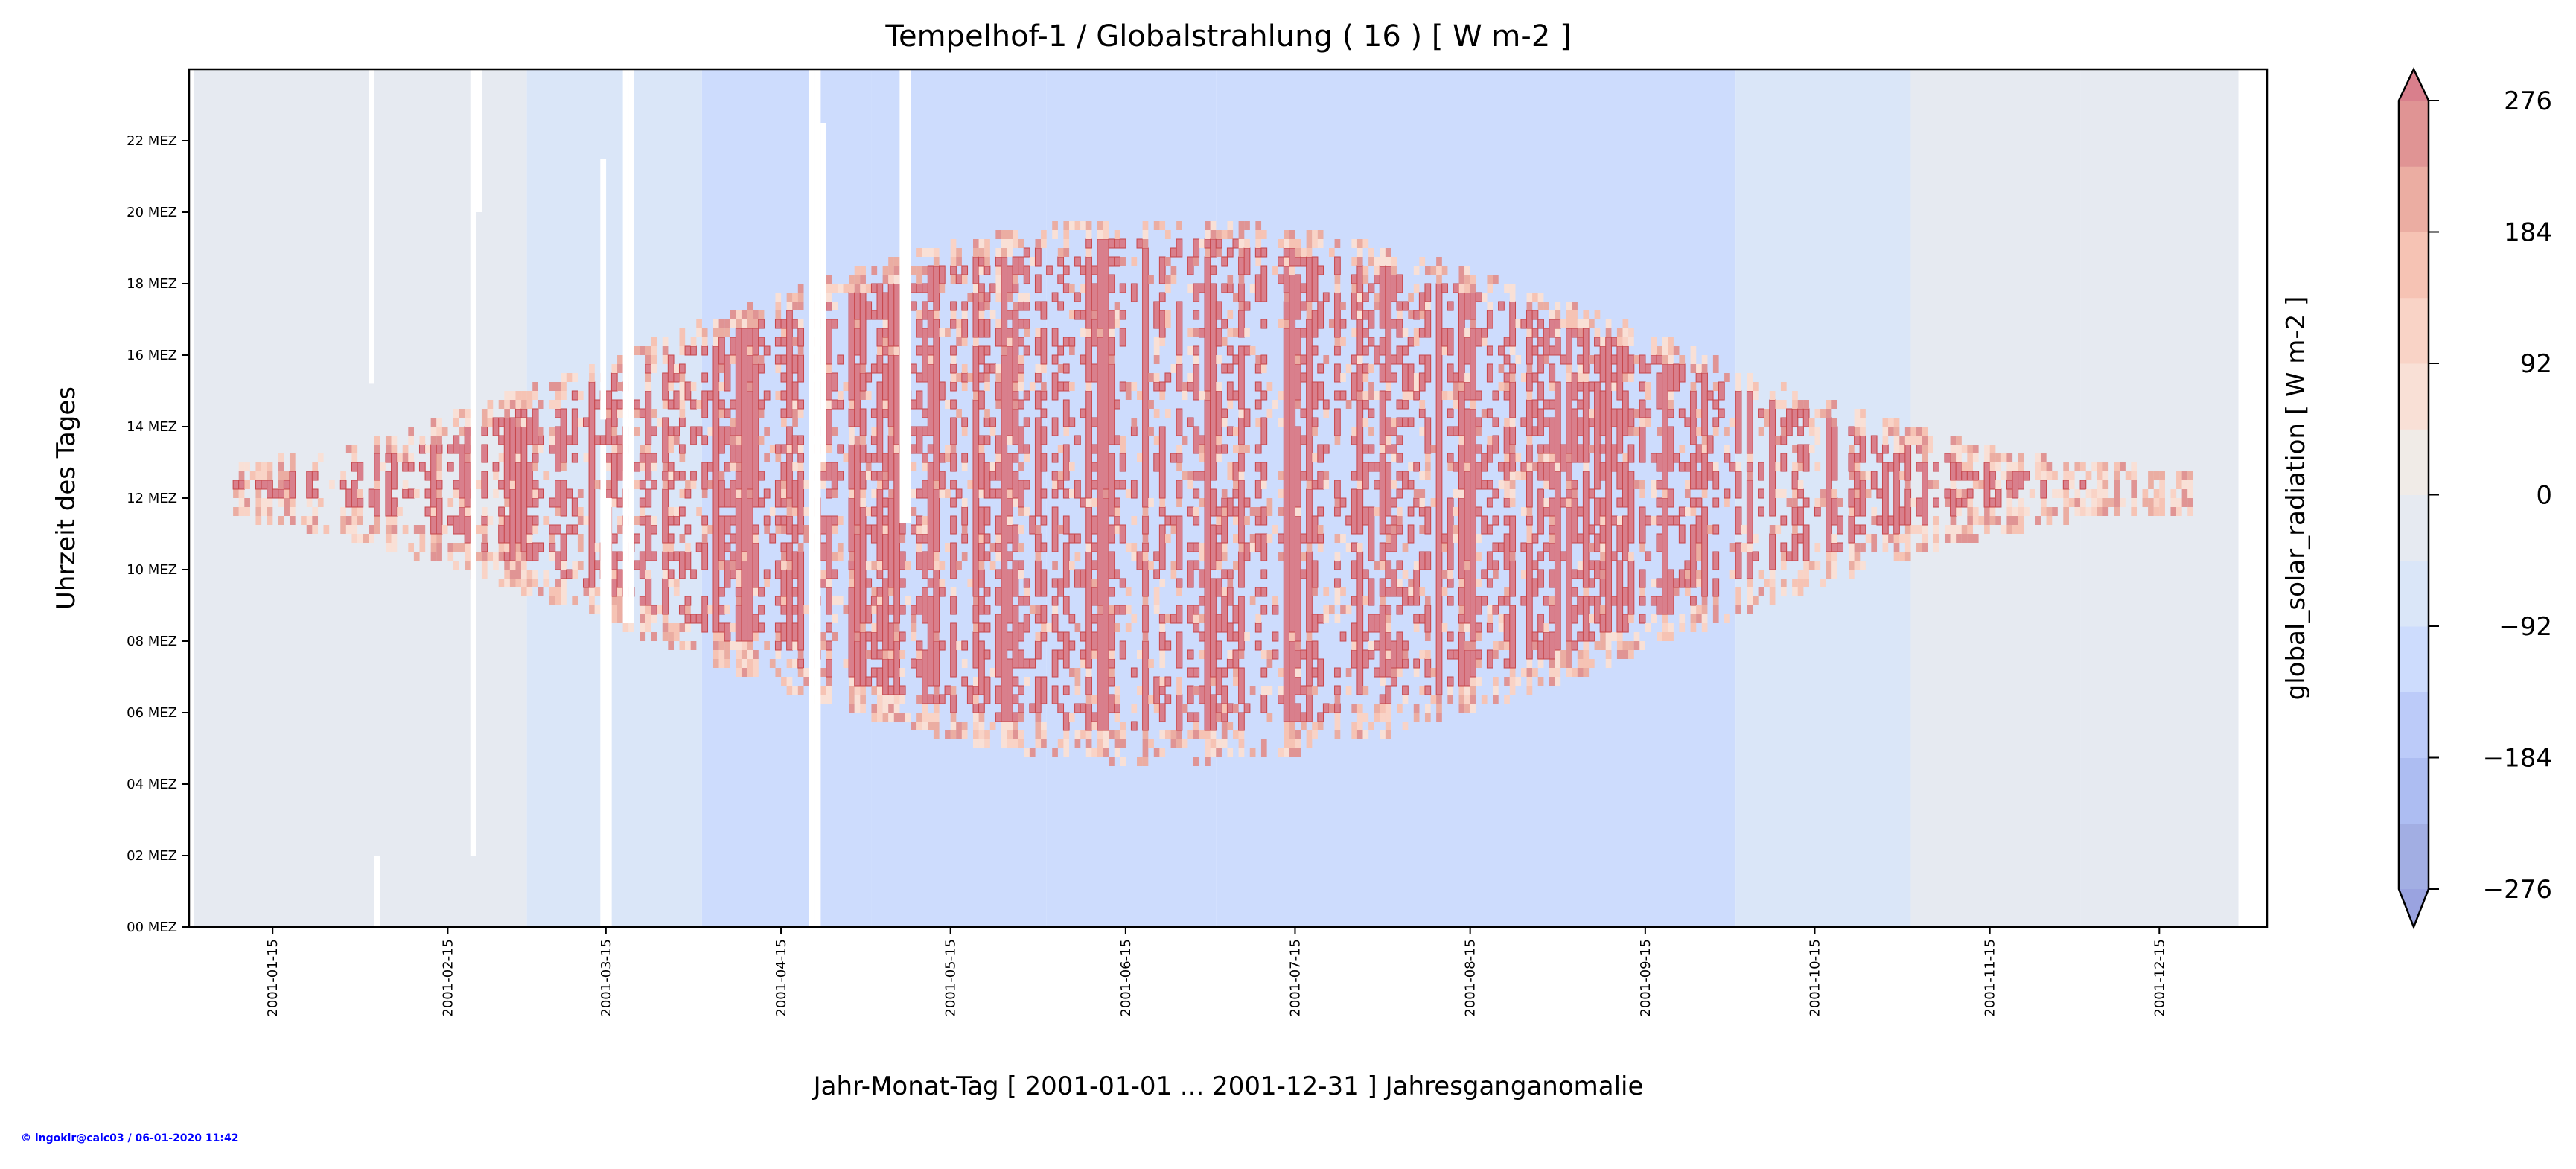 The image size is (2576, 1169). Describe the element at coordinates (2414, 265) in the screenshot. I see `colorbar-level` at that location.